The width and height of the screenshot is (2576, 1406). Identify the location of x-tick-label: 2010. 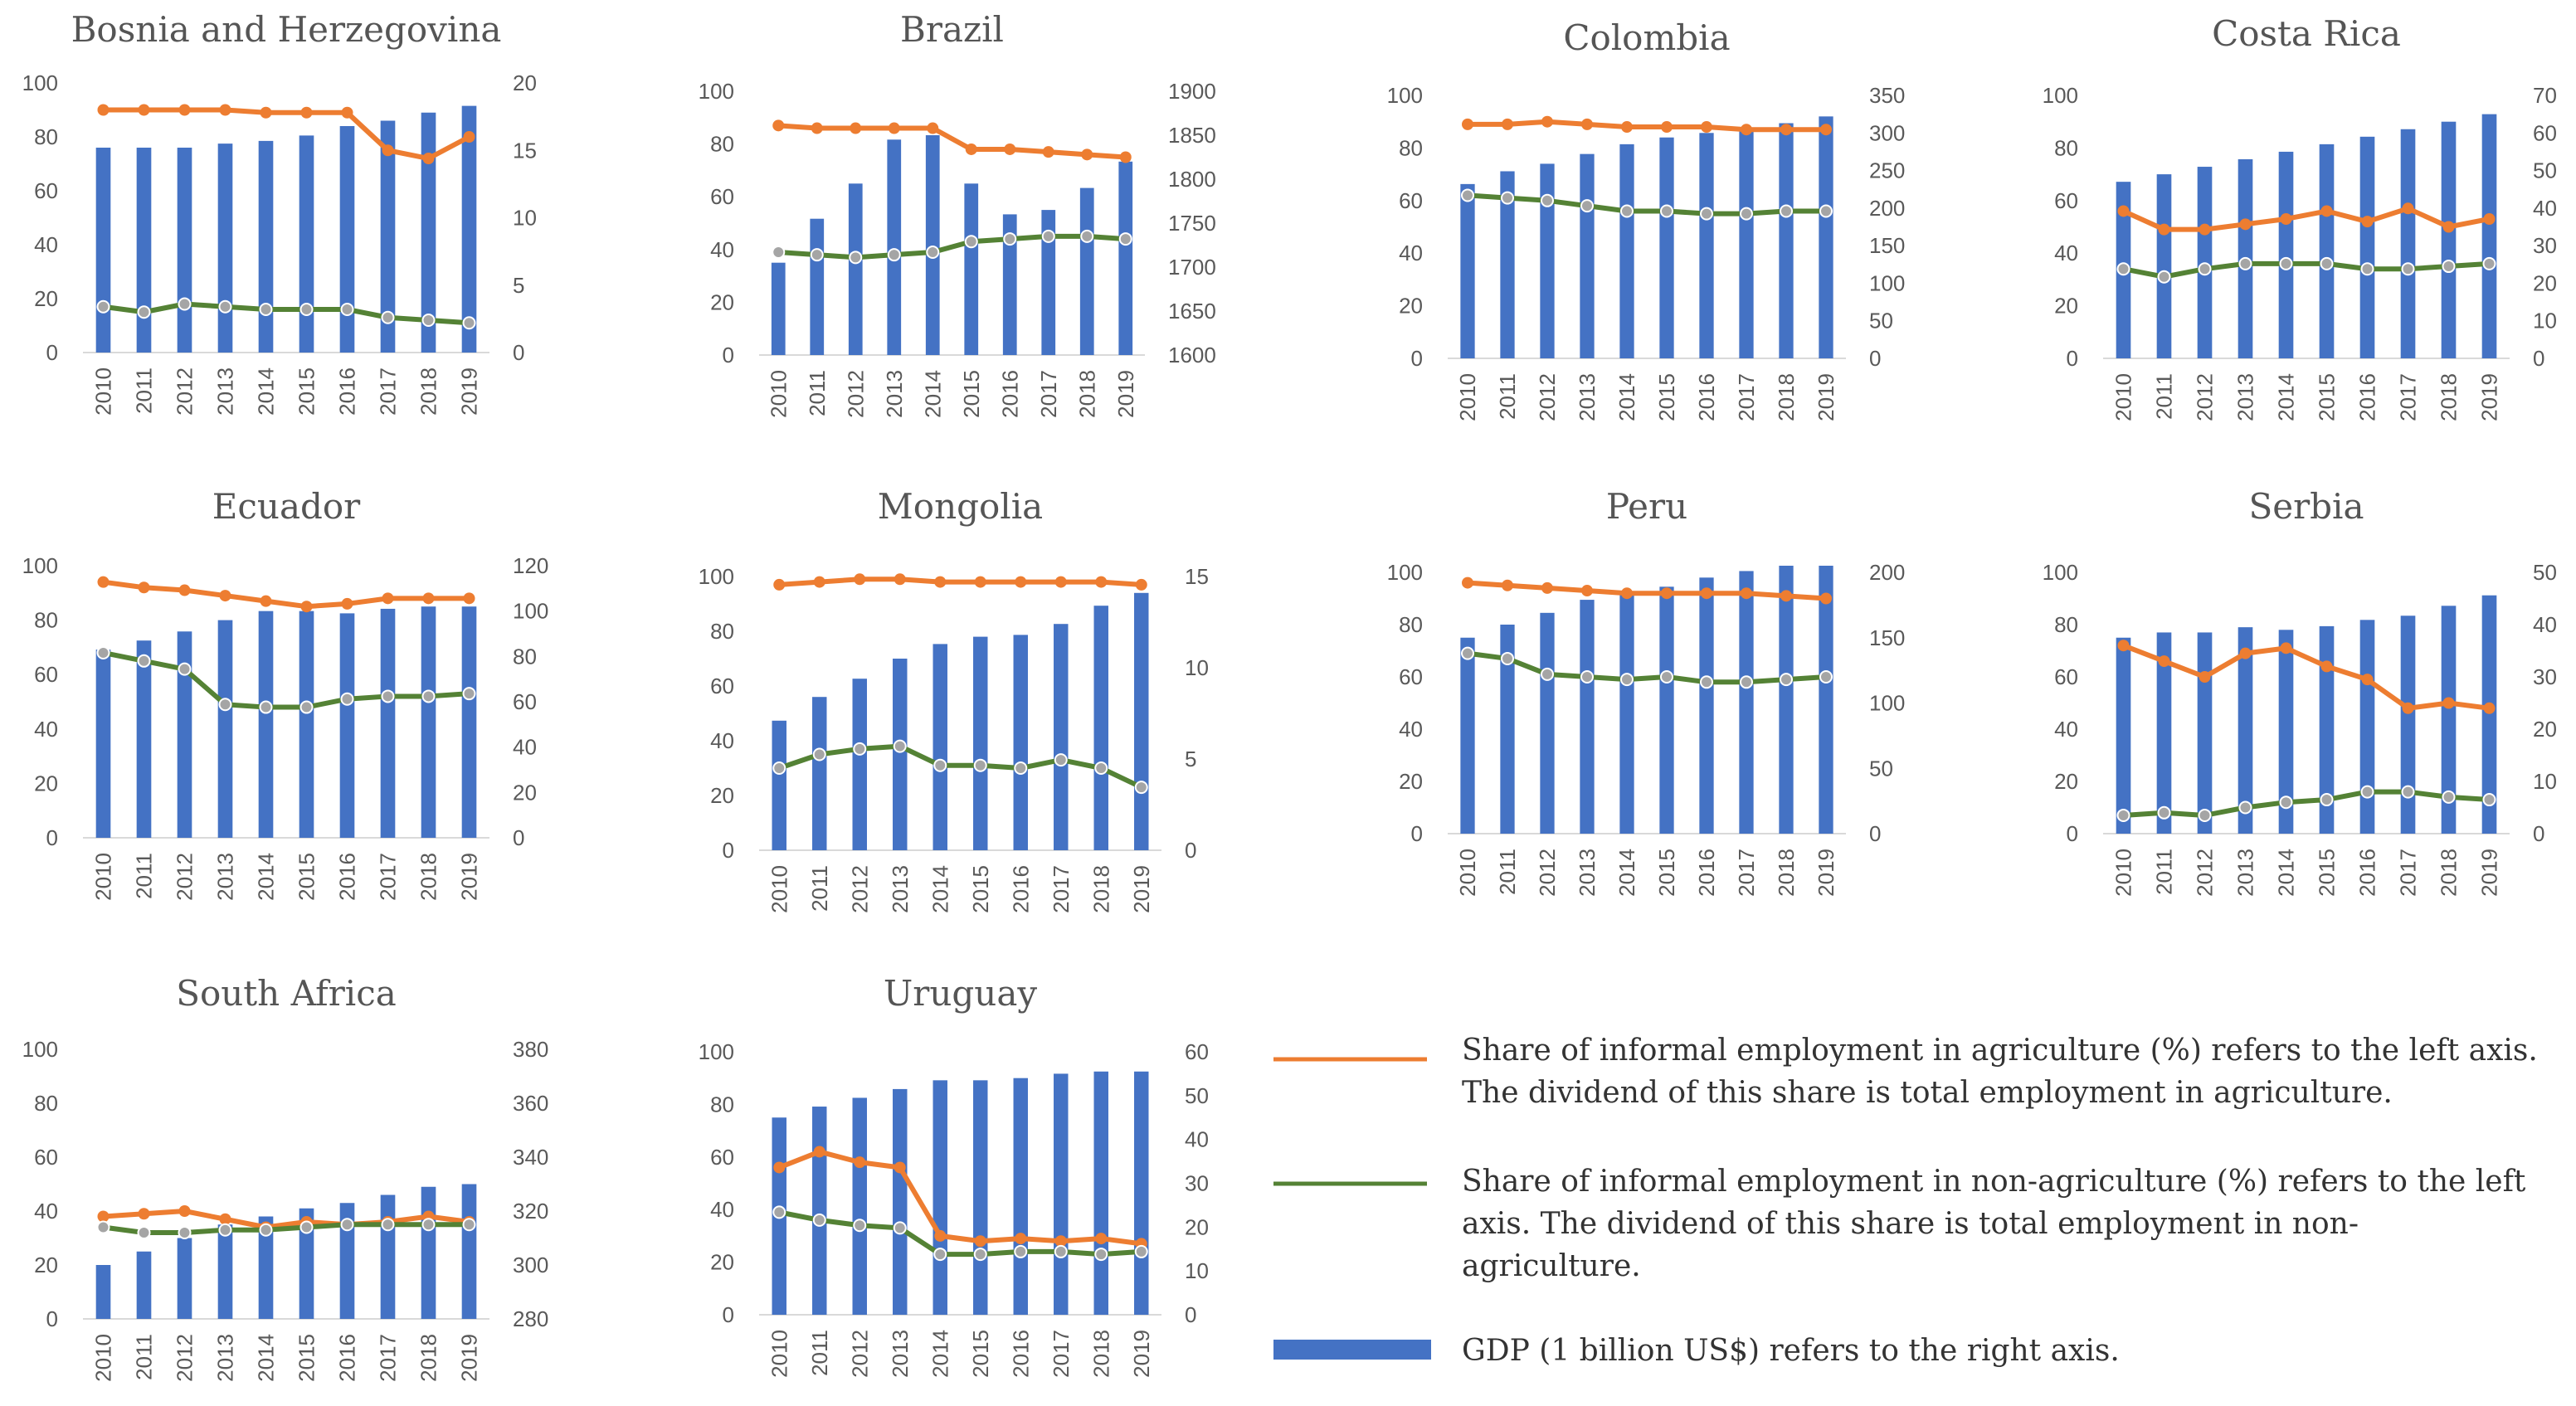
(2123, 397).